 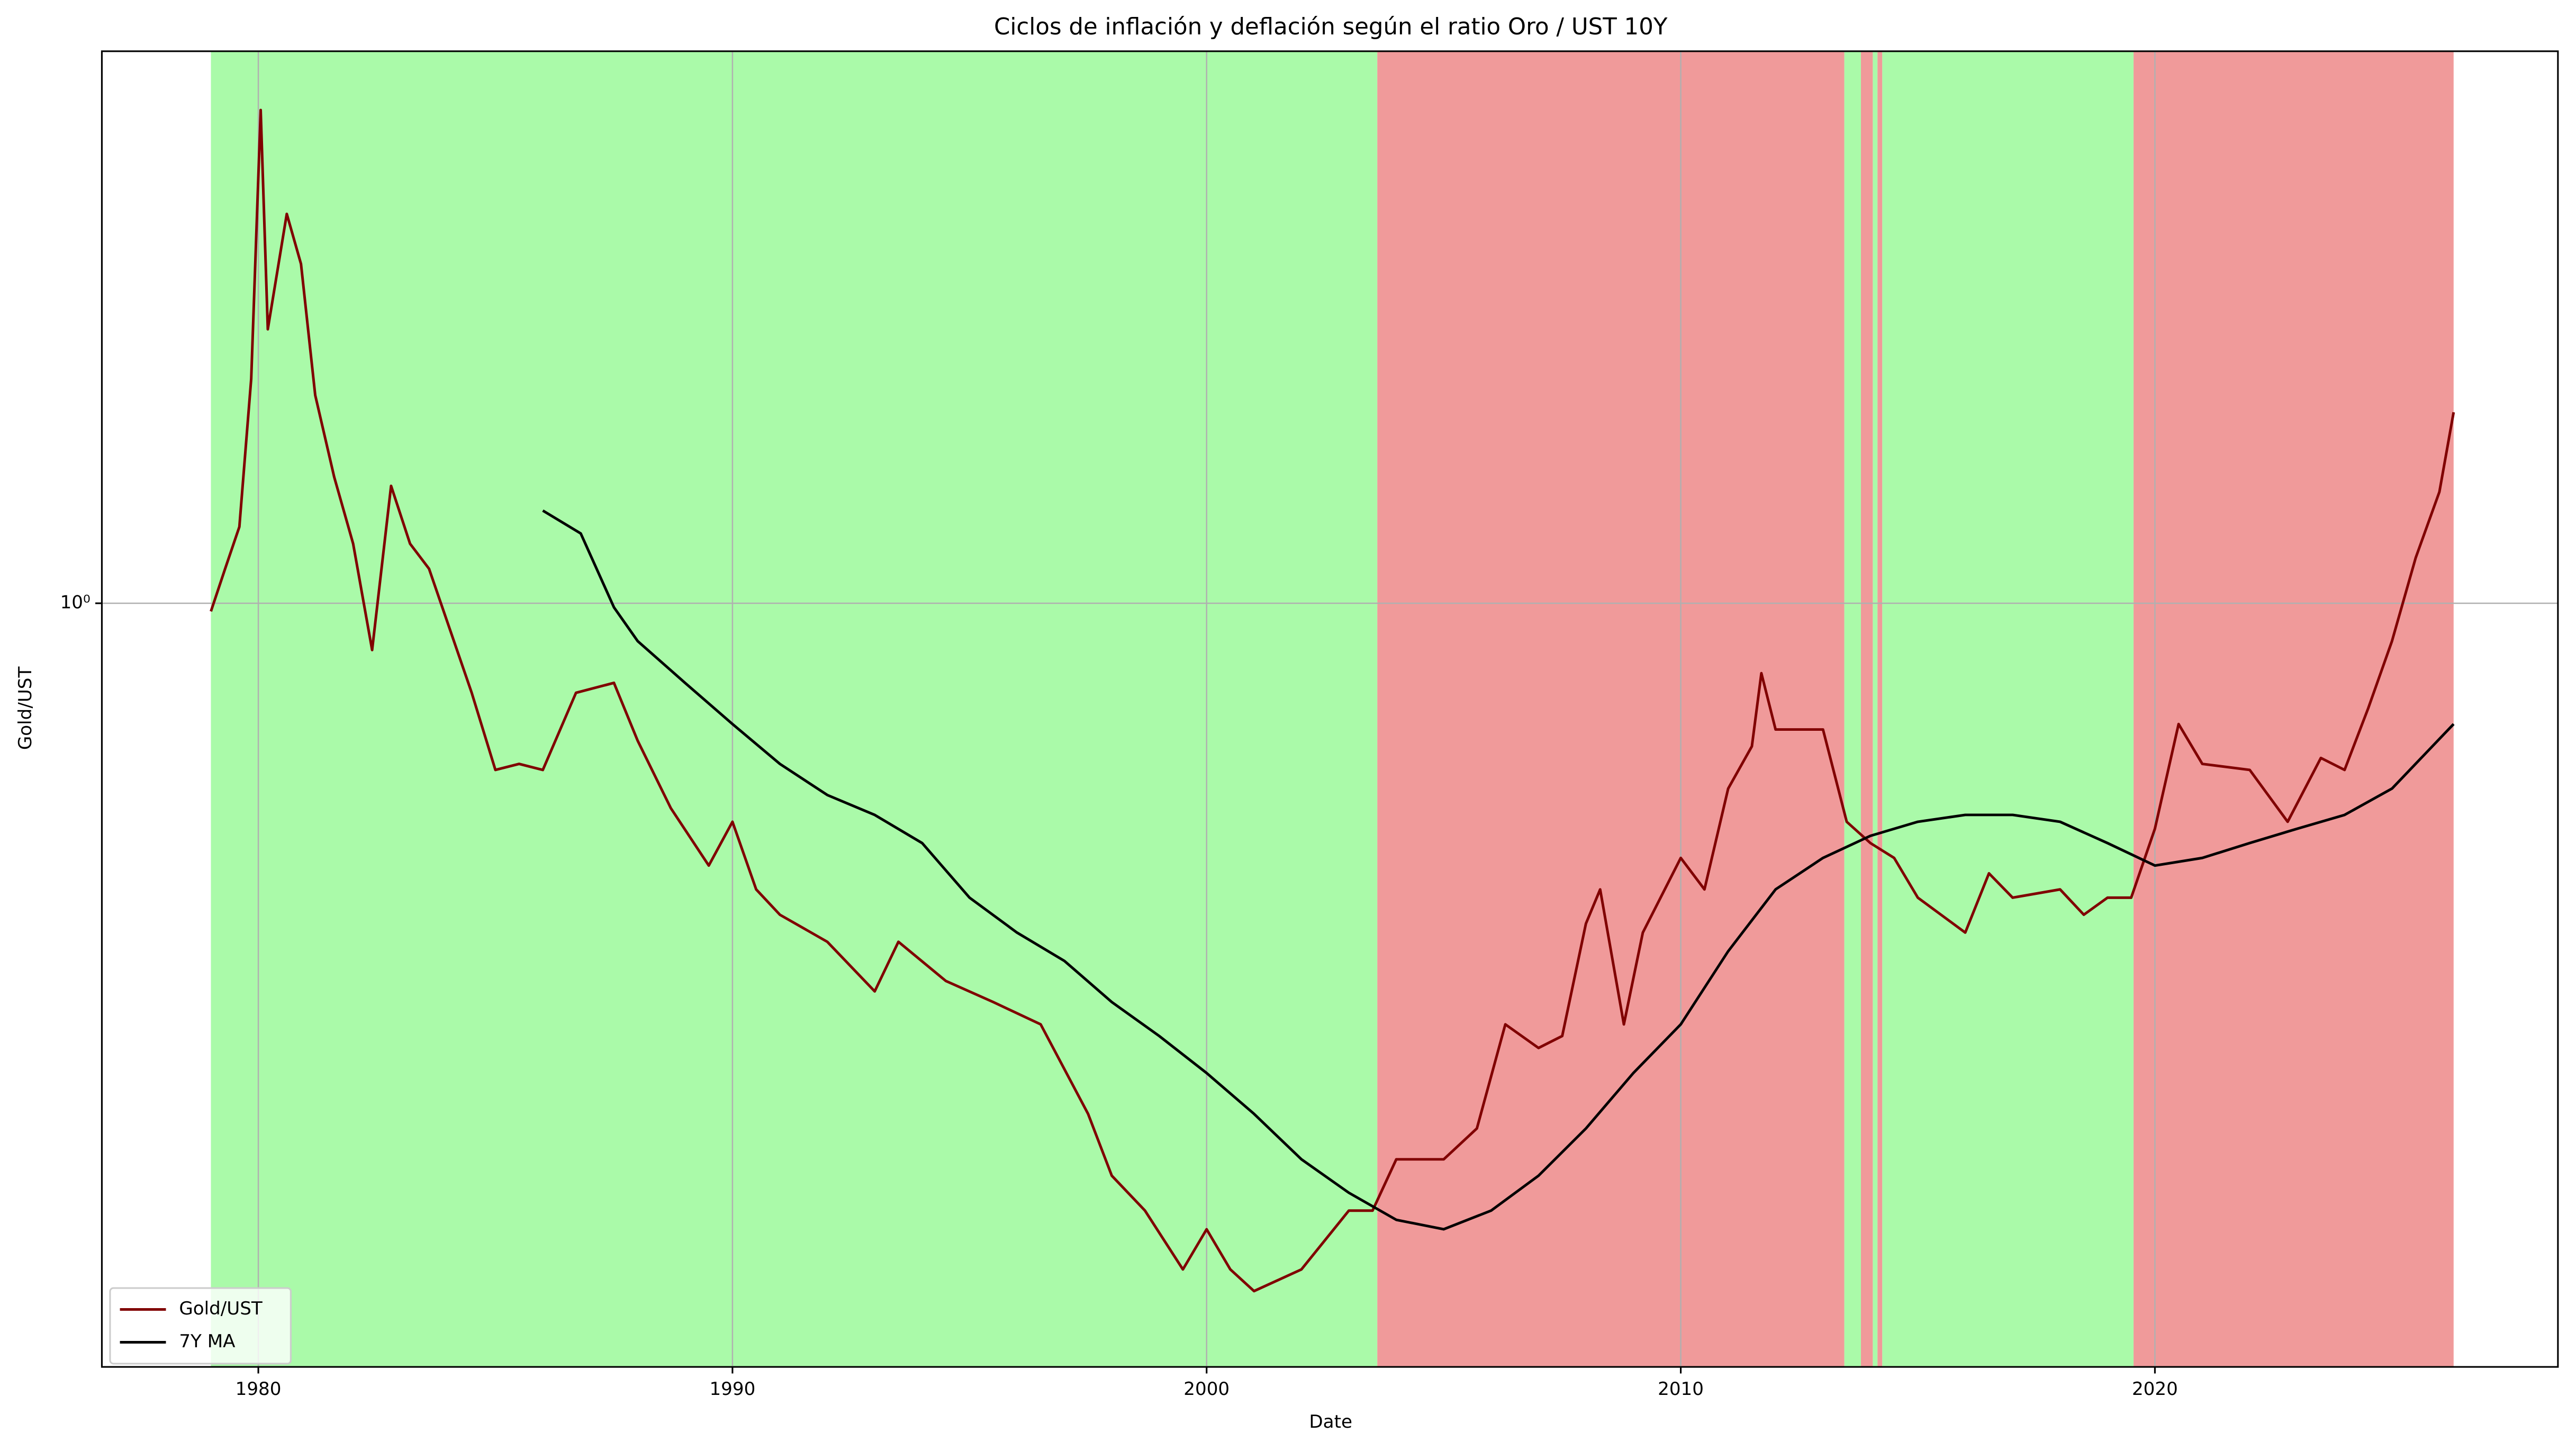 I want to click on x-axis-label: Date, so click(x=1330, y=1421).